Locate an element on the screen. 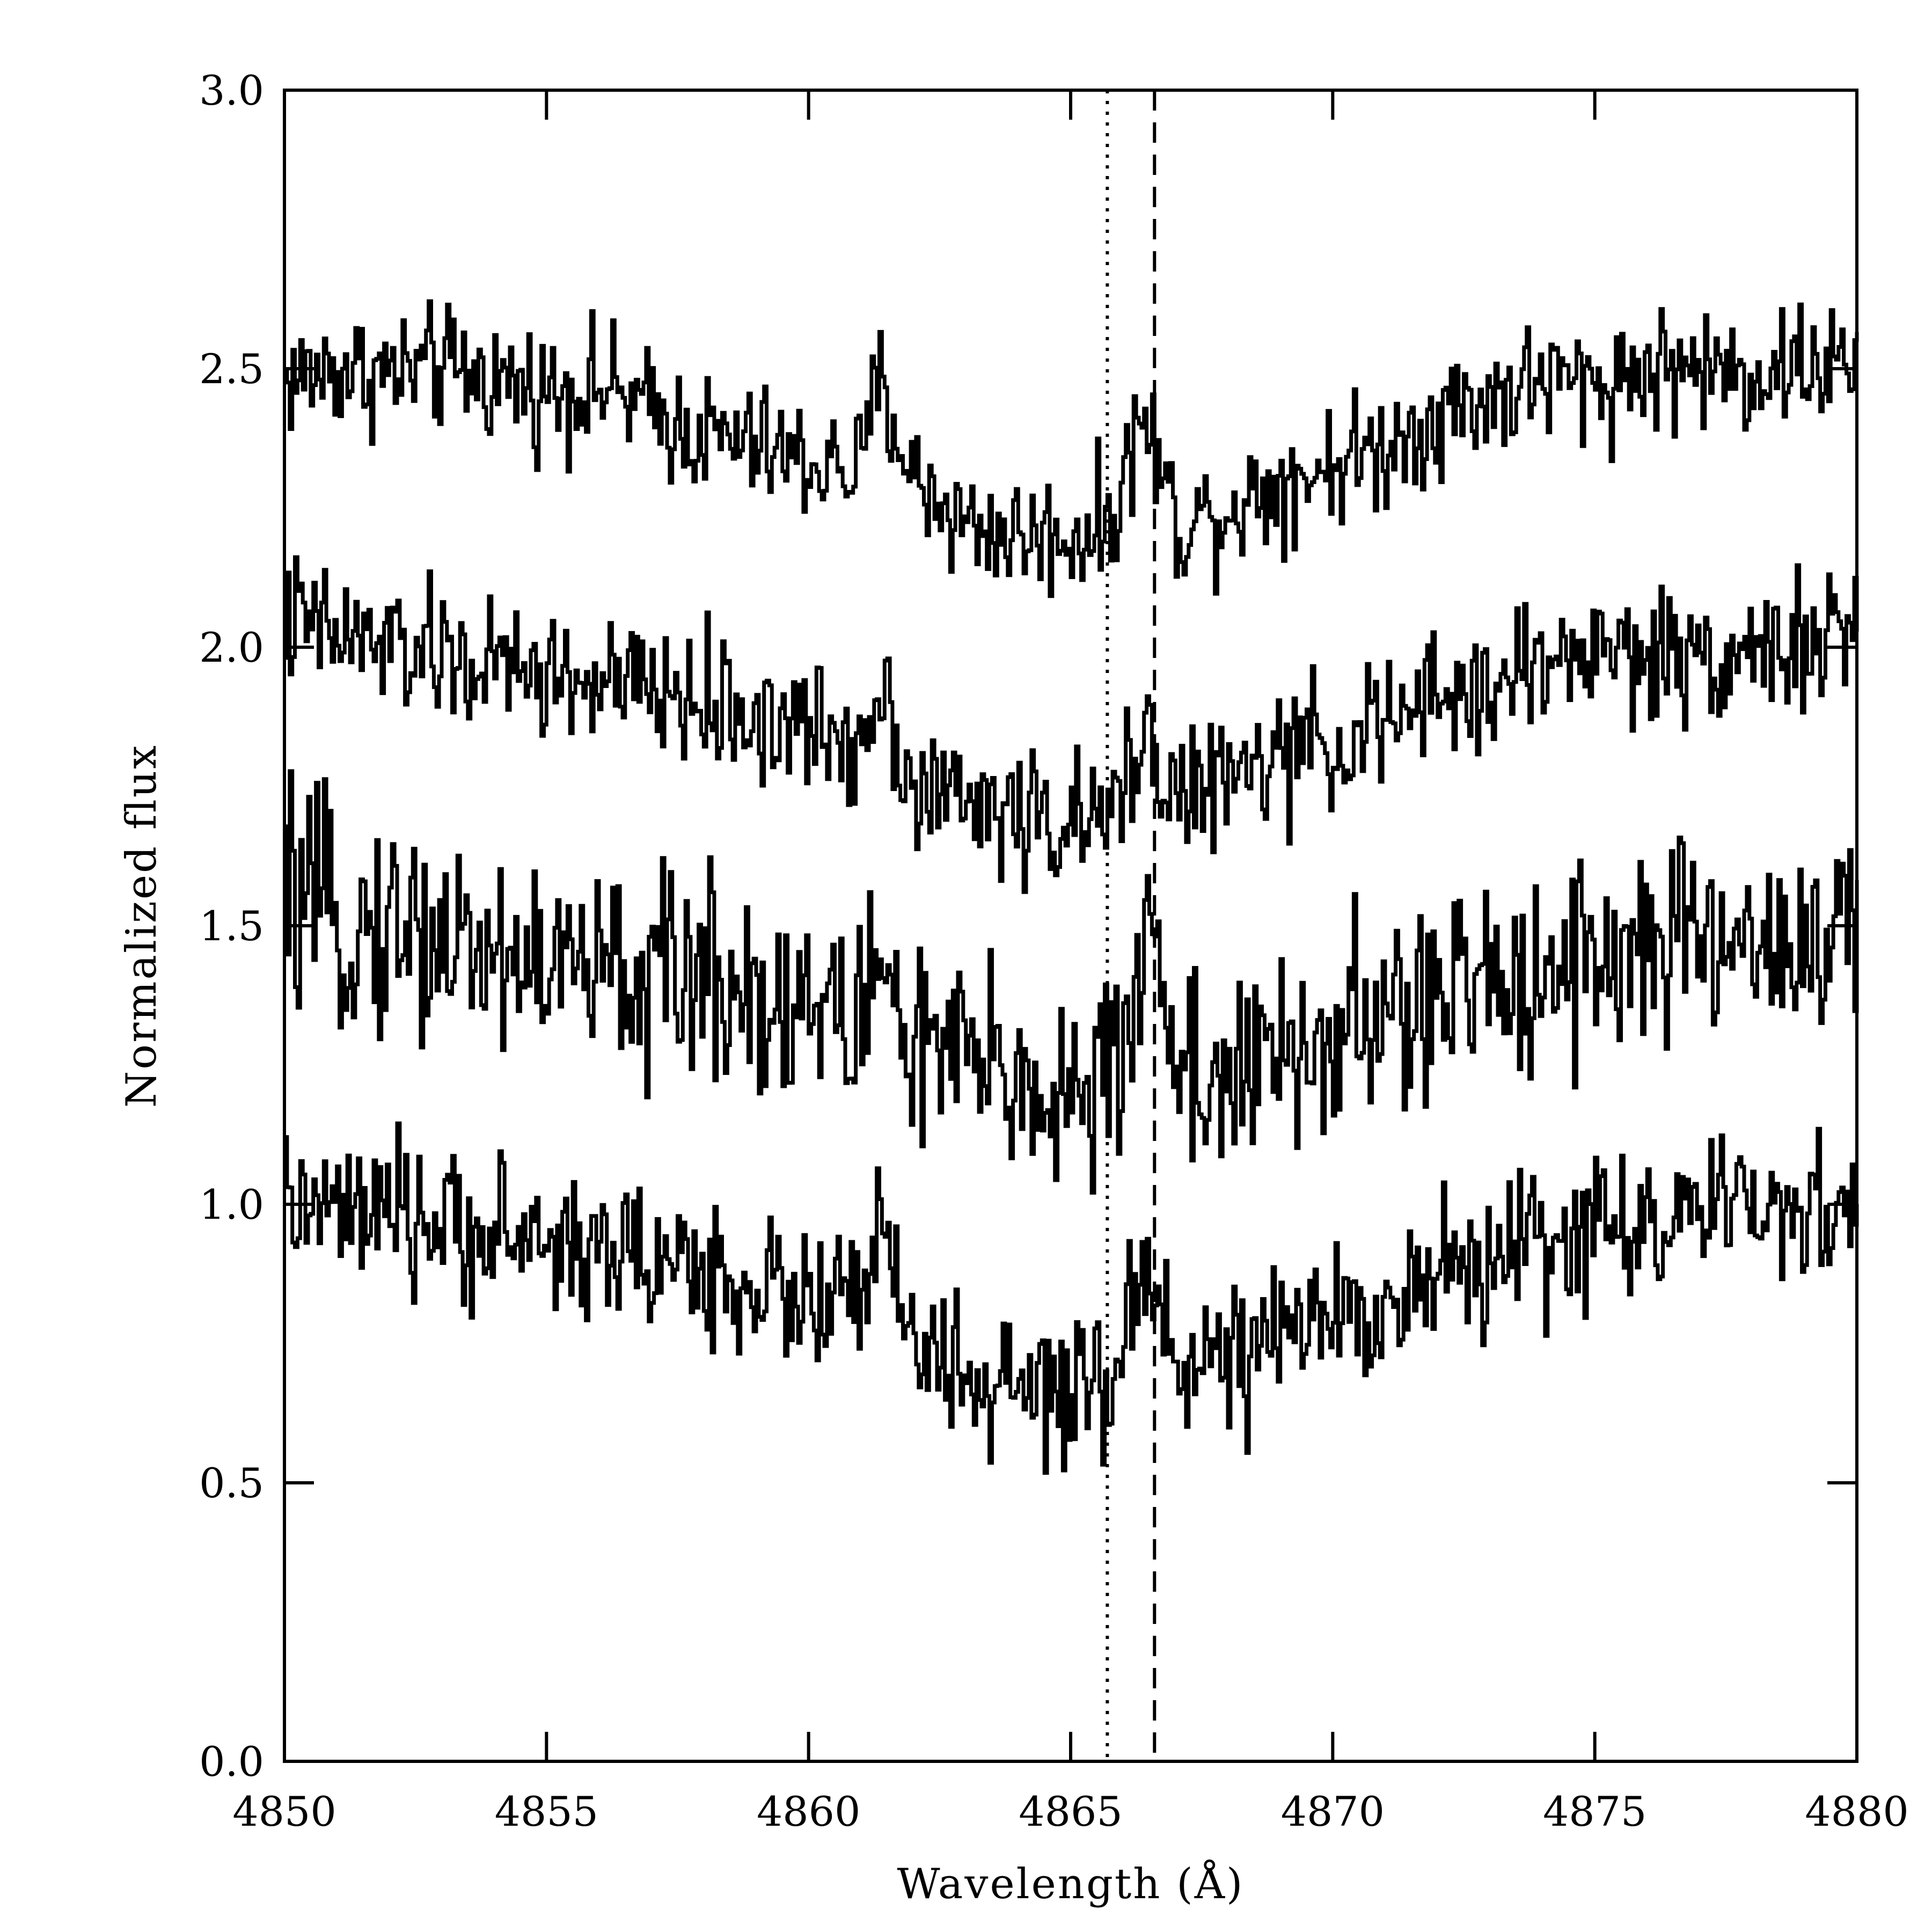 Image resolution: width=1932 pixels, height=1932 pixels. y-tick-label: 1.0 is located at coordinates (231, 1204).